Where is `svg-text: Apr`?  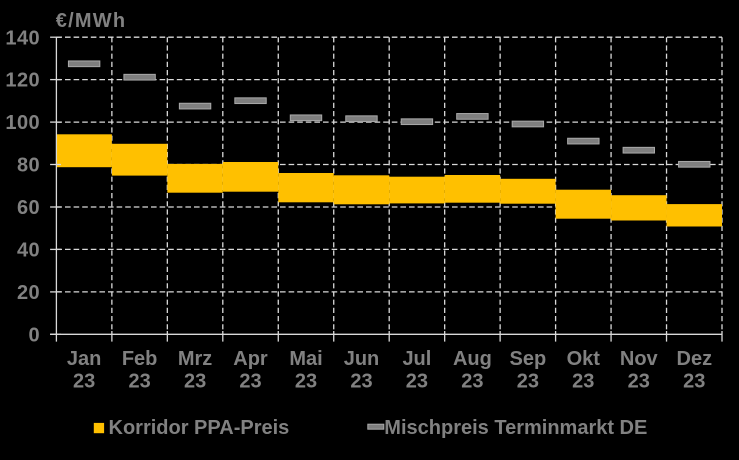
svg-text: Apr is located at coordinates (250, 359).